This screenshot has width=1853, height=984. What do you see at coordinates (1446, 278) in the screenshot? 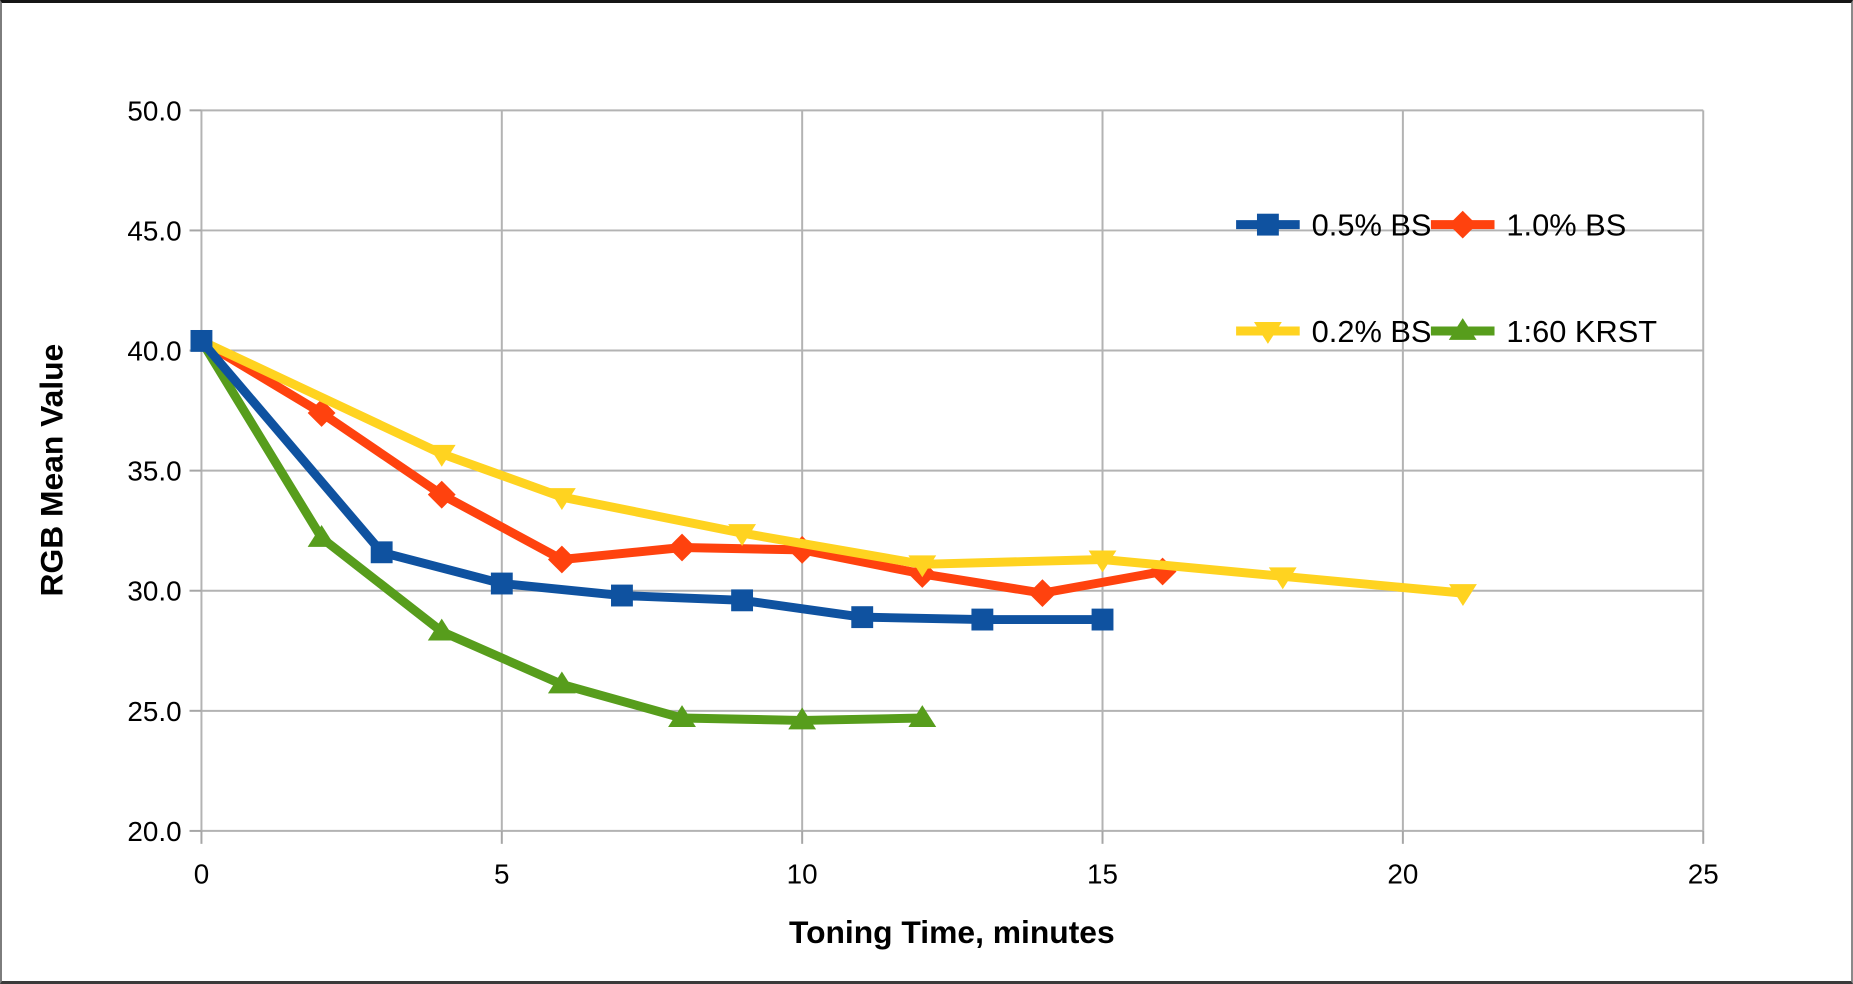
I see `legend: 0.5% BS 1.0% BS 0.2% BS 1:60 KRST` at bounding box center [1446, 278].